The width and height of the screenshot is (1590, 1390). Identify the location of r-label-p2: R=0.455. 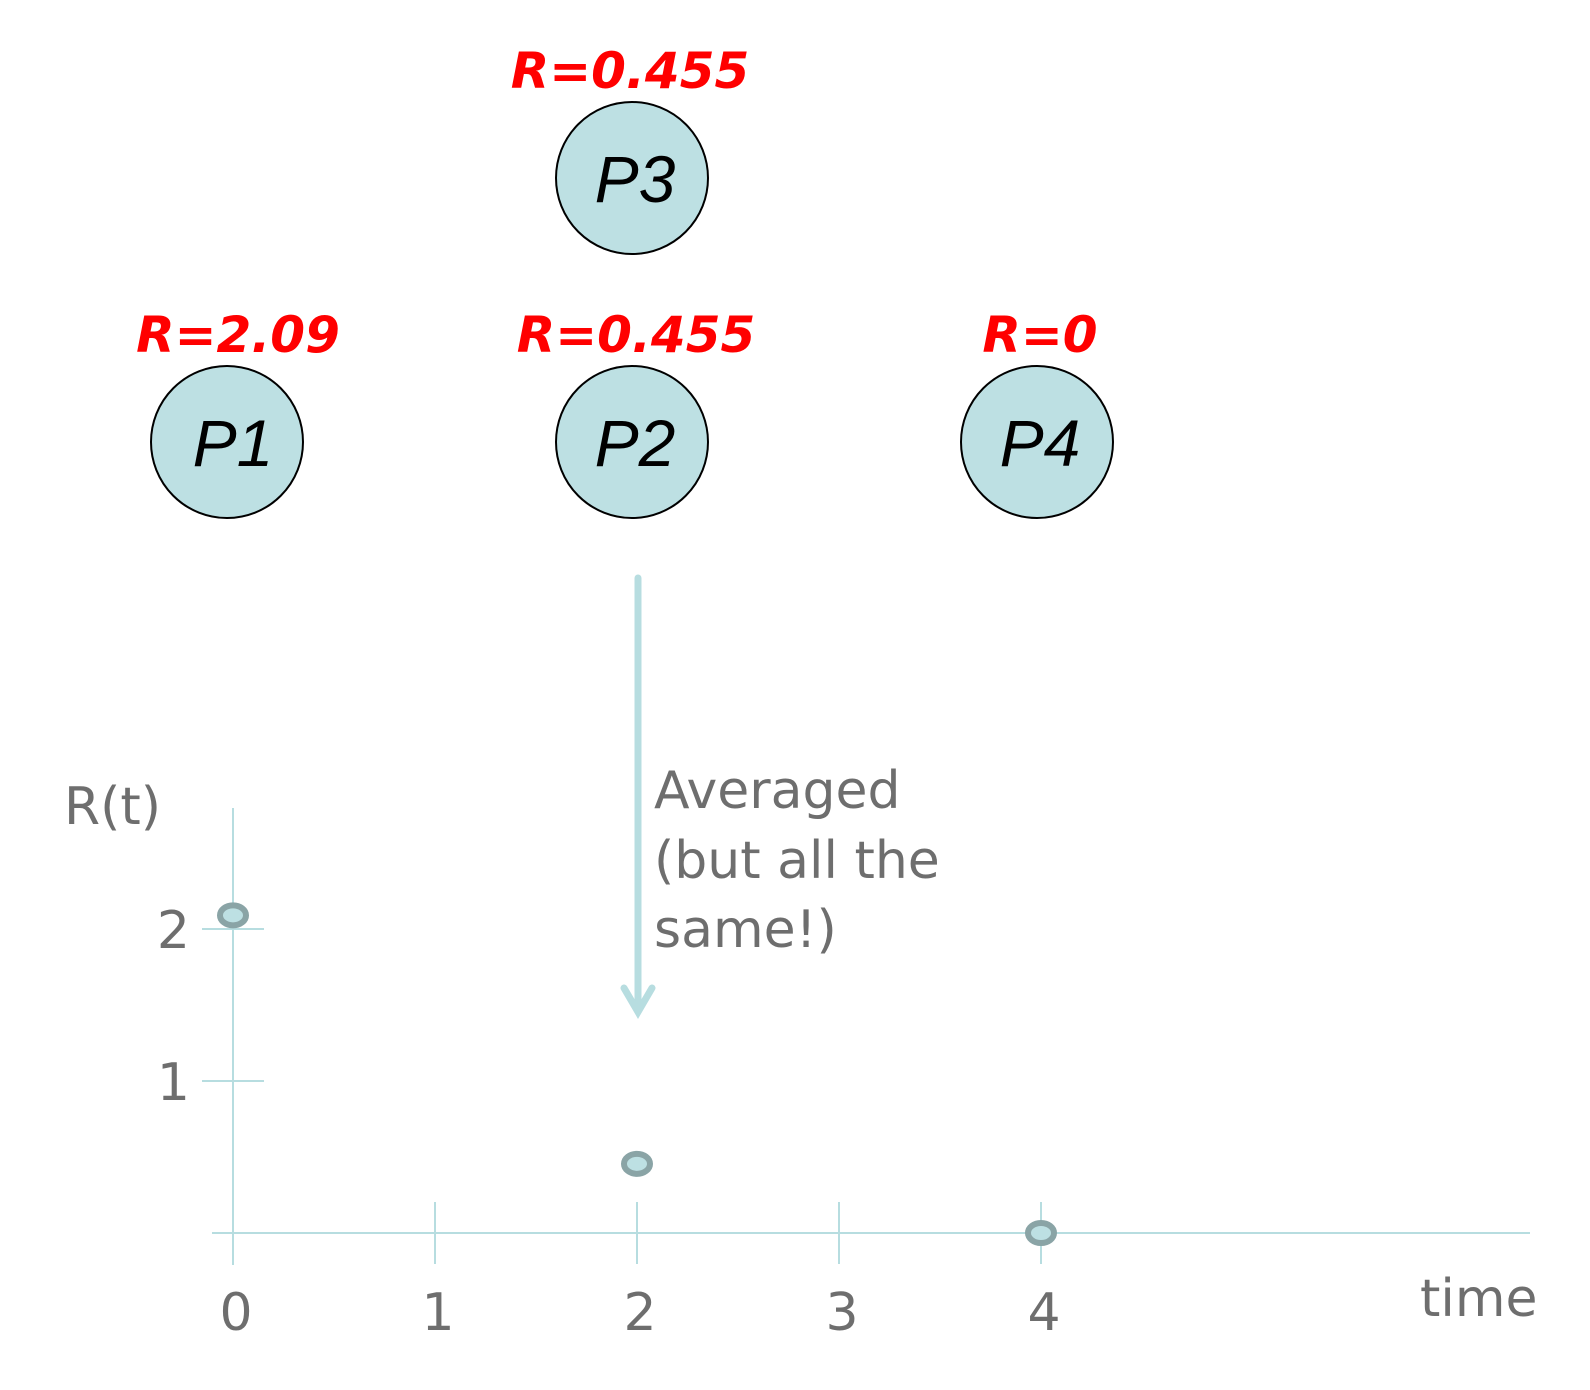
(636, 335).